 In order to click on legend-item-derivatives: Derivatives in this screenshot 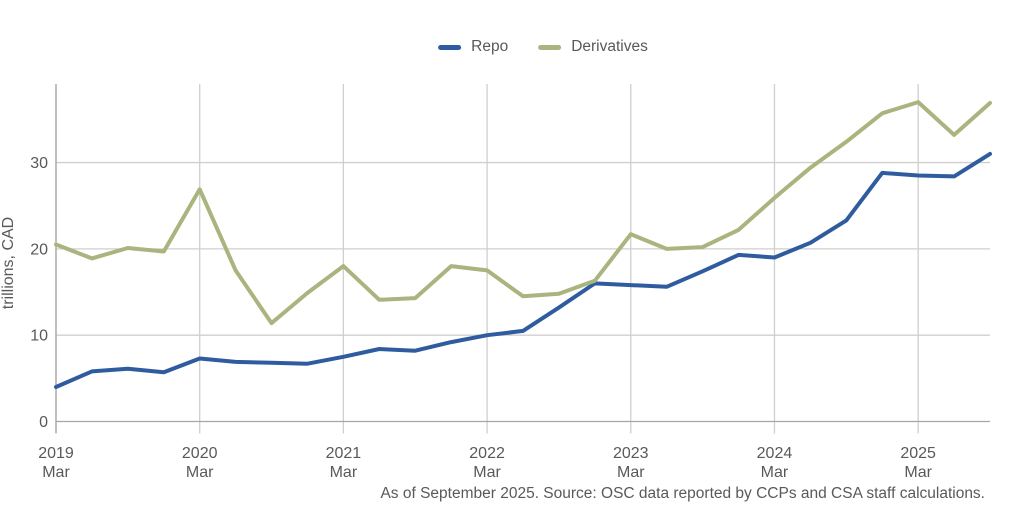, I will do `click(593, 47)`.